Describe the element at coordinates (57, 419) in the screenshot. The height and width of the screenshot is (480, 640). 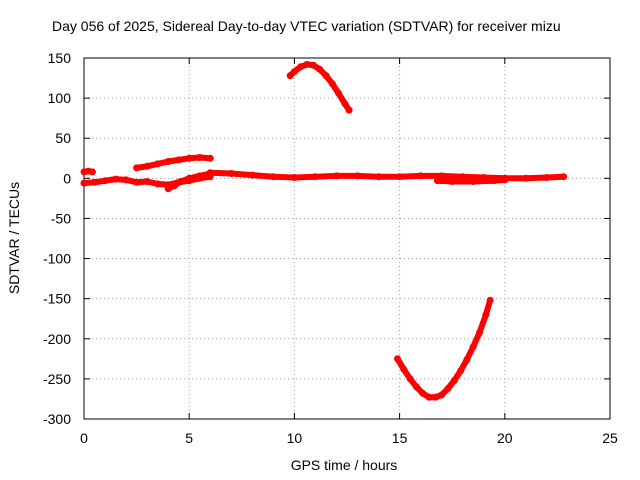
I see `y-tick-label: -300` at that location.